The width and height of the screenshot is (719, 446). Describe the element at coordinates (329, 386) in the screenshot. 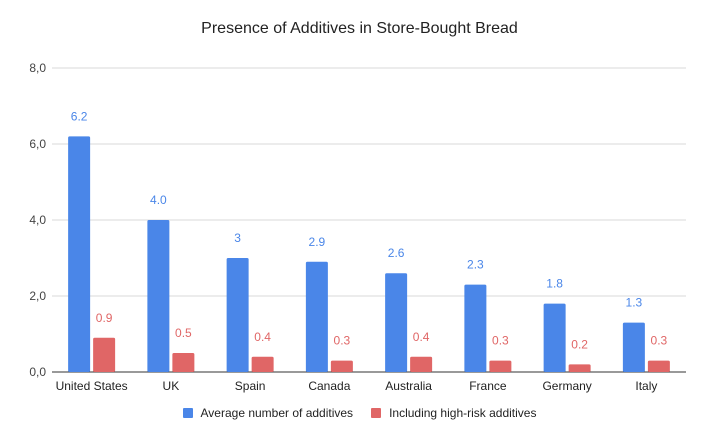

I see `x-tick-label: Canada` at that location.